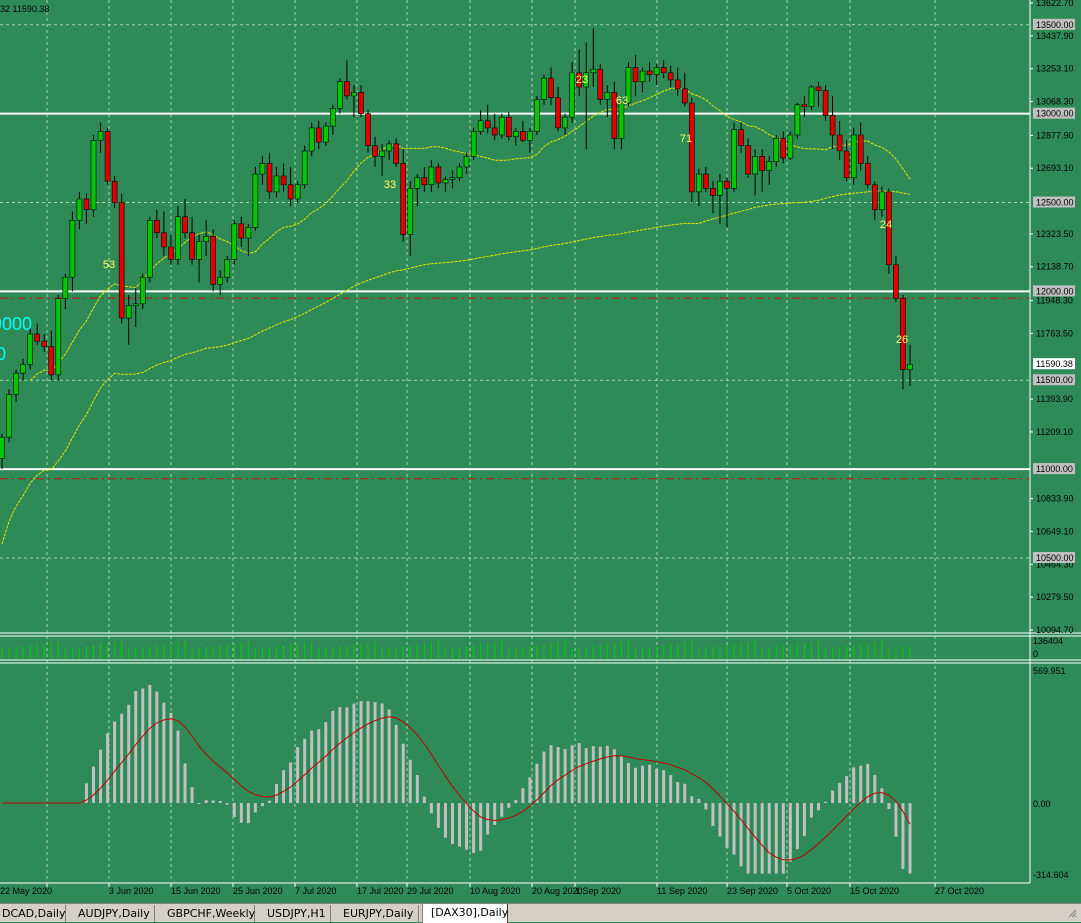 This screenshot has width=1081, height=923. I want to click on tab-usdjpy-h1: USDJPY,H1, so click(295, 913).